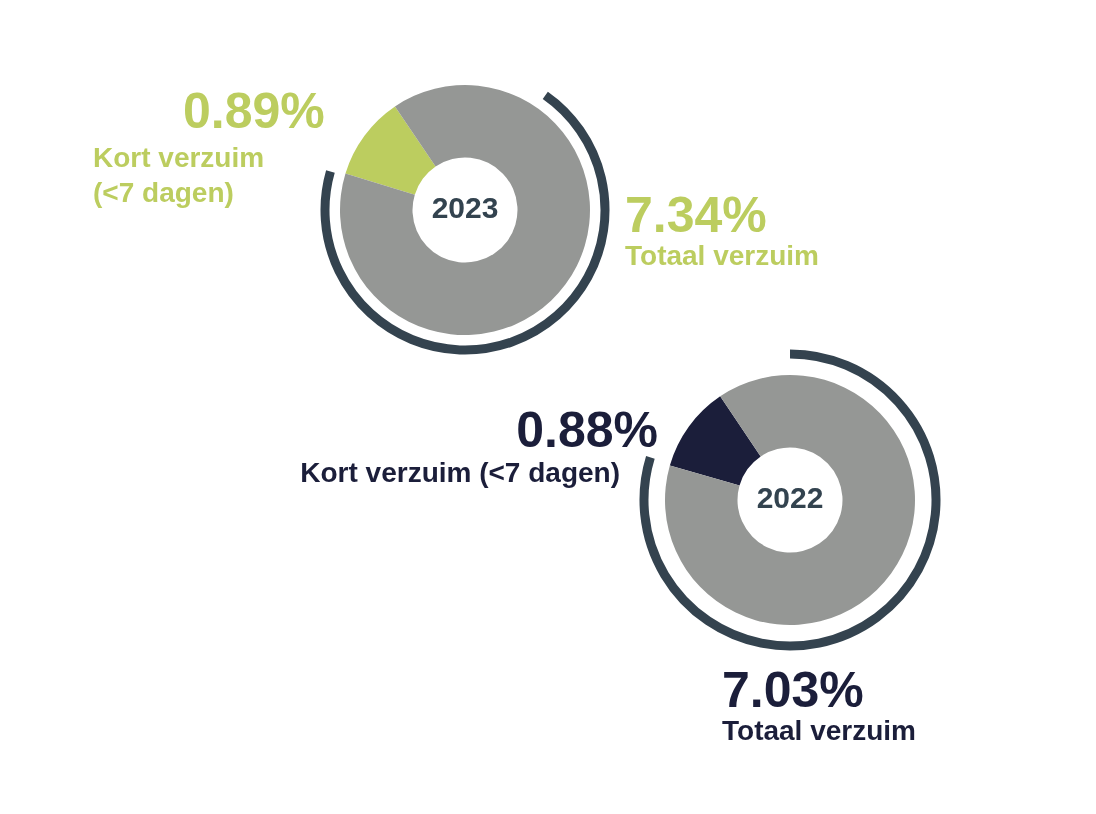 This screenshot has width=1096, height=814. Describe the element at coordinates (465, 208) in the screenshot. I see `text: 2023` at that location.